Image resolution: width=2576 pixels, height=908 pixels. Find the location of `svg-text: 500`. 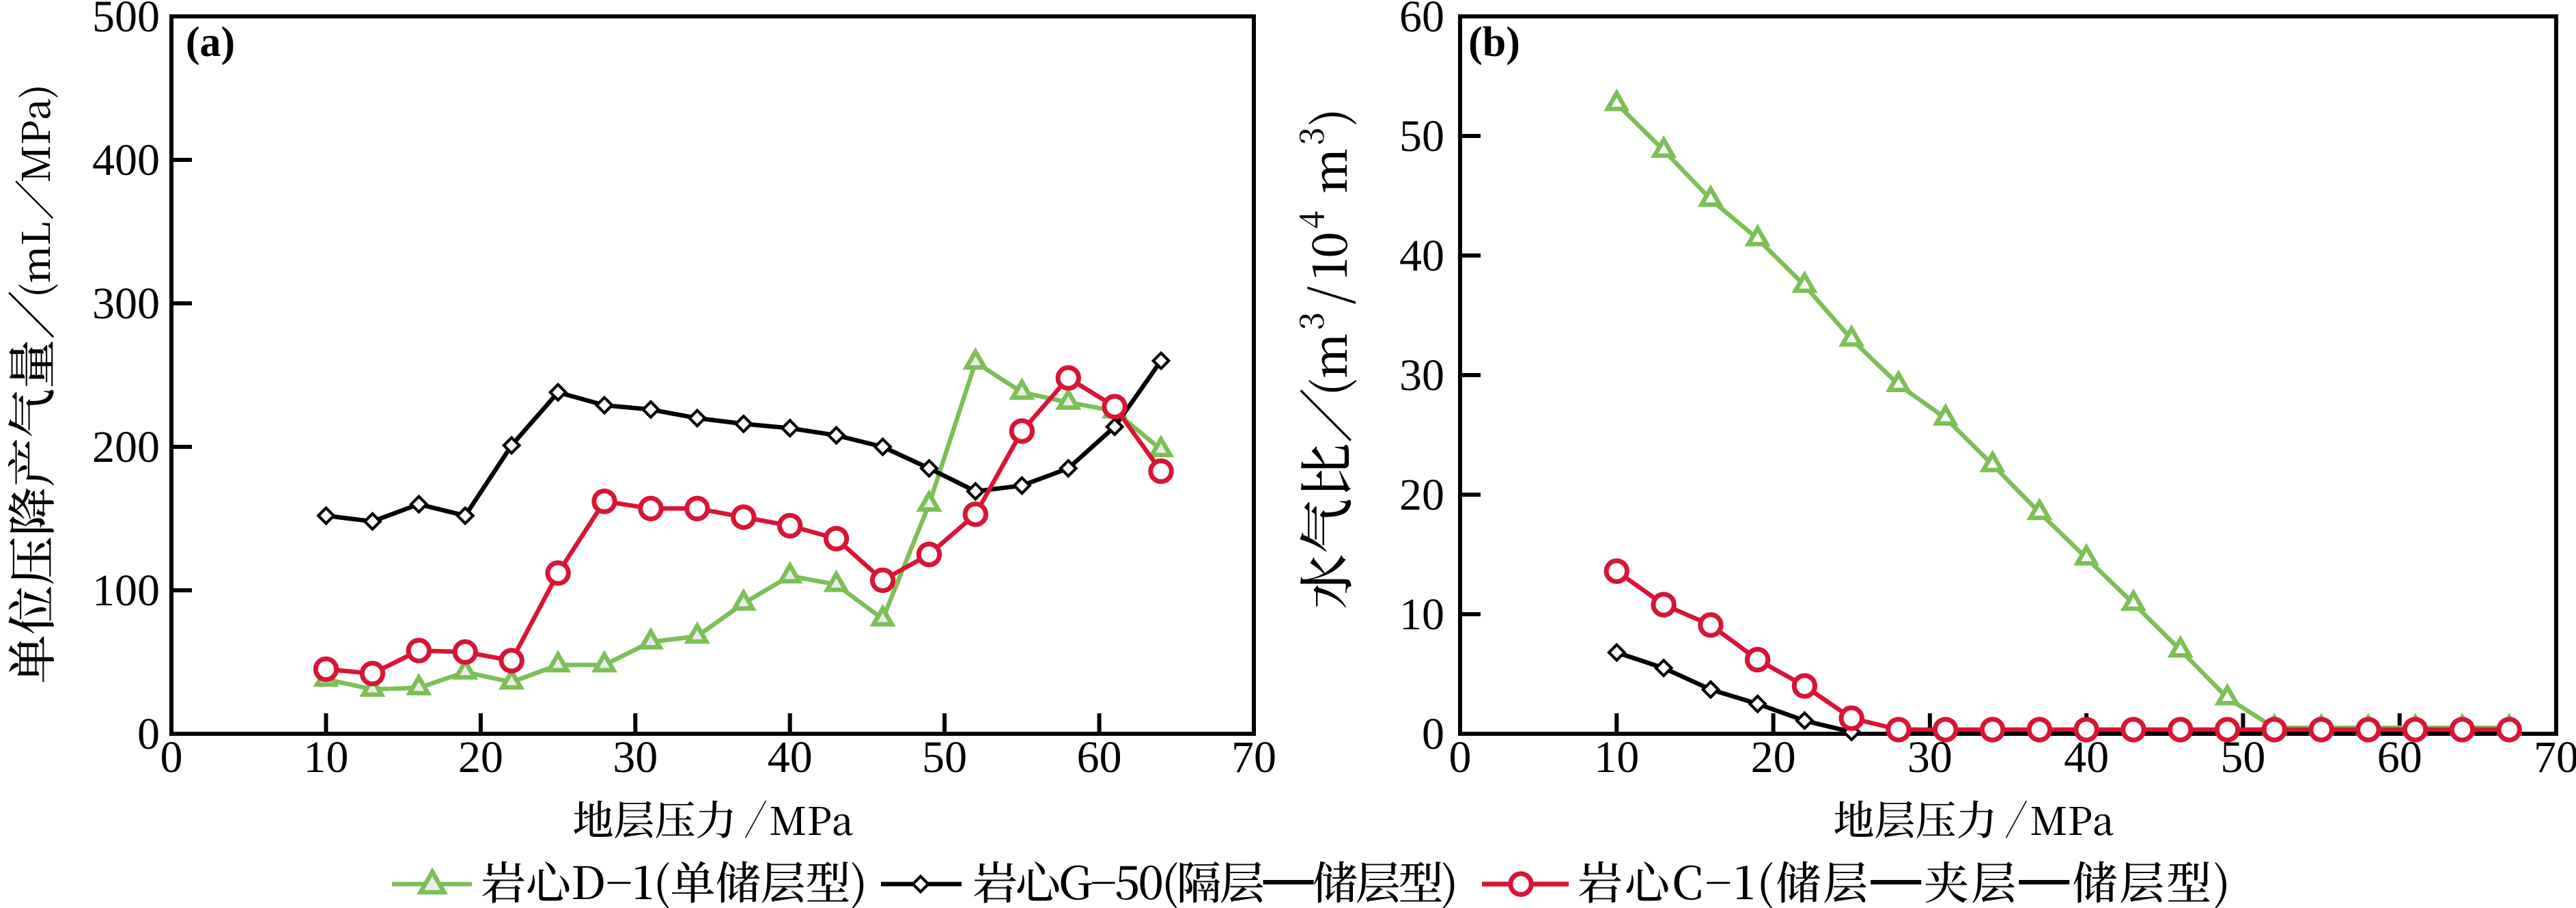

svg-text: 500 is located at coordinates (126, 21).